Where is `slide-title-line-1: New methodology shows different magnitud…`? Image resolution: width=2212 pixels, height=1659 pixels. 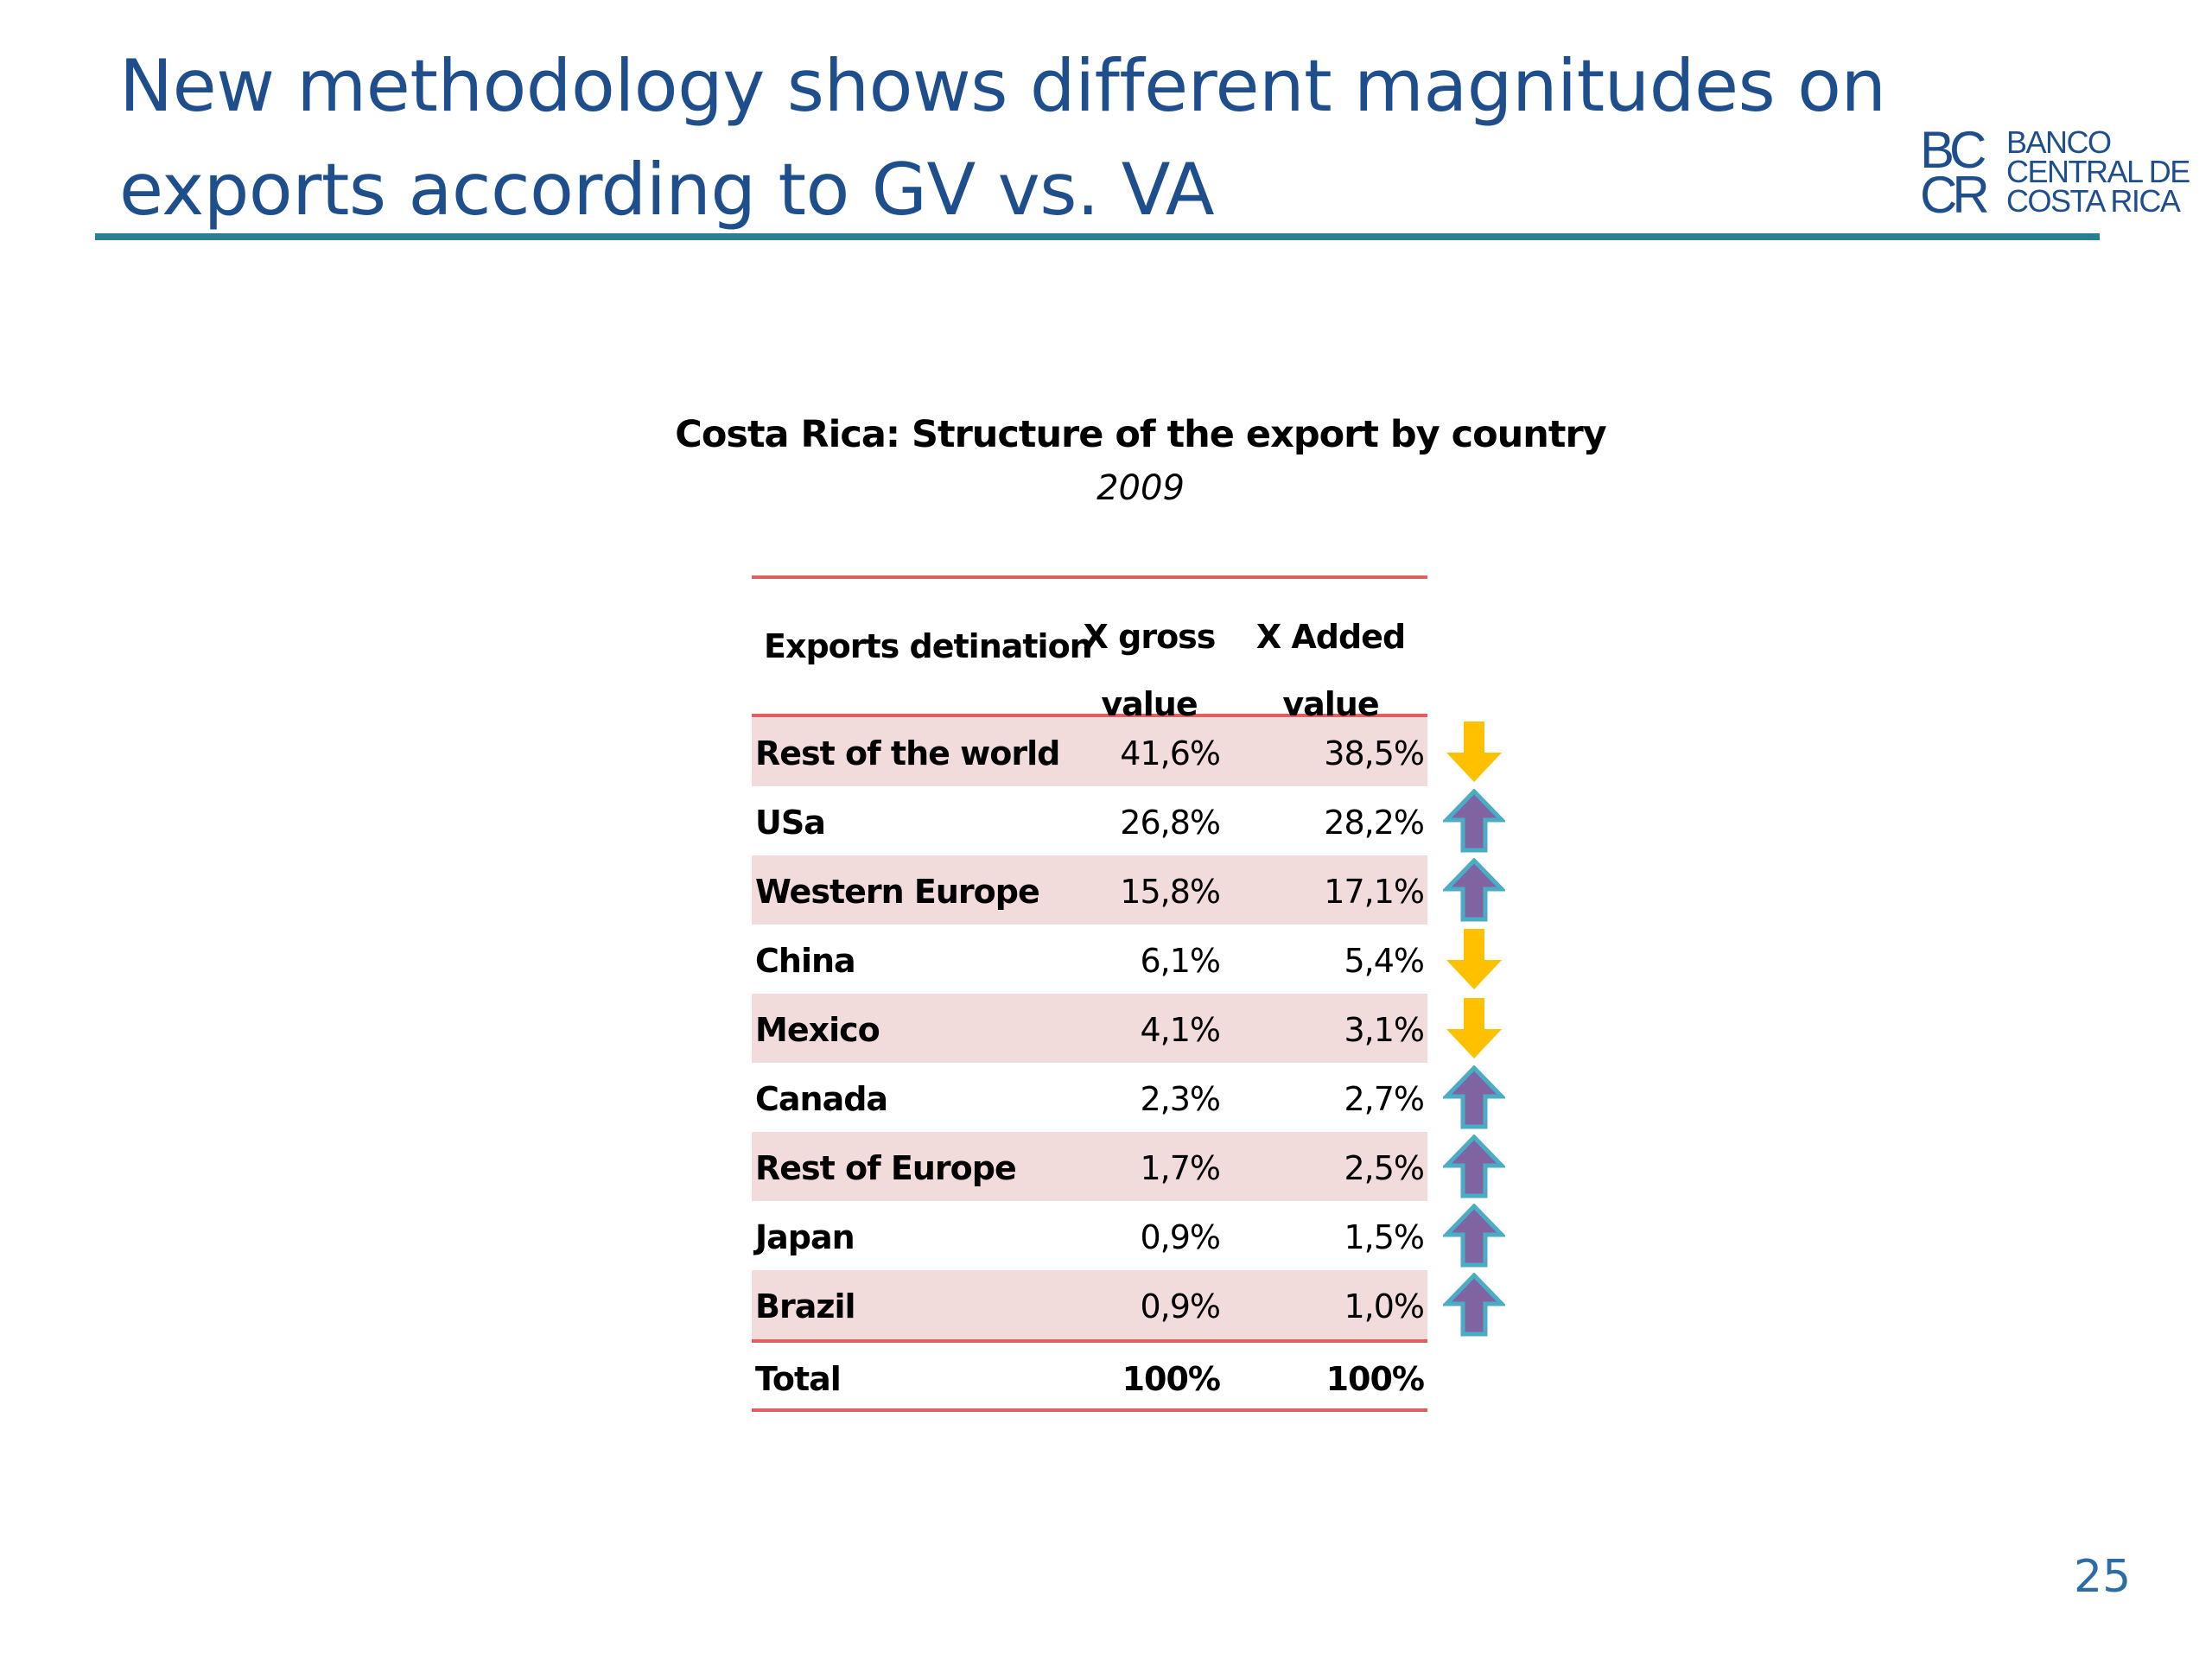 slide-title-line-1: New methodology shows different magnitud… is located at coordinates (1002, 86).